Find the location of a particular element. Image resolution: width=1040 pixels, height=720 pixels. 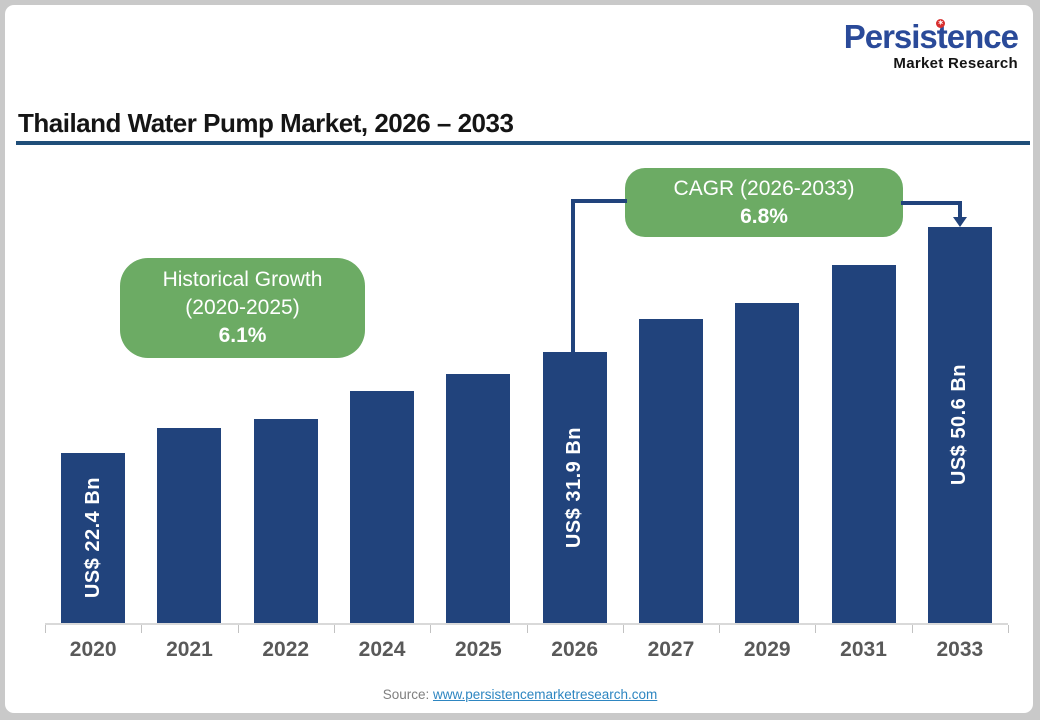

bar-2021 is located at coordinates (189, 525).